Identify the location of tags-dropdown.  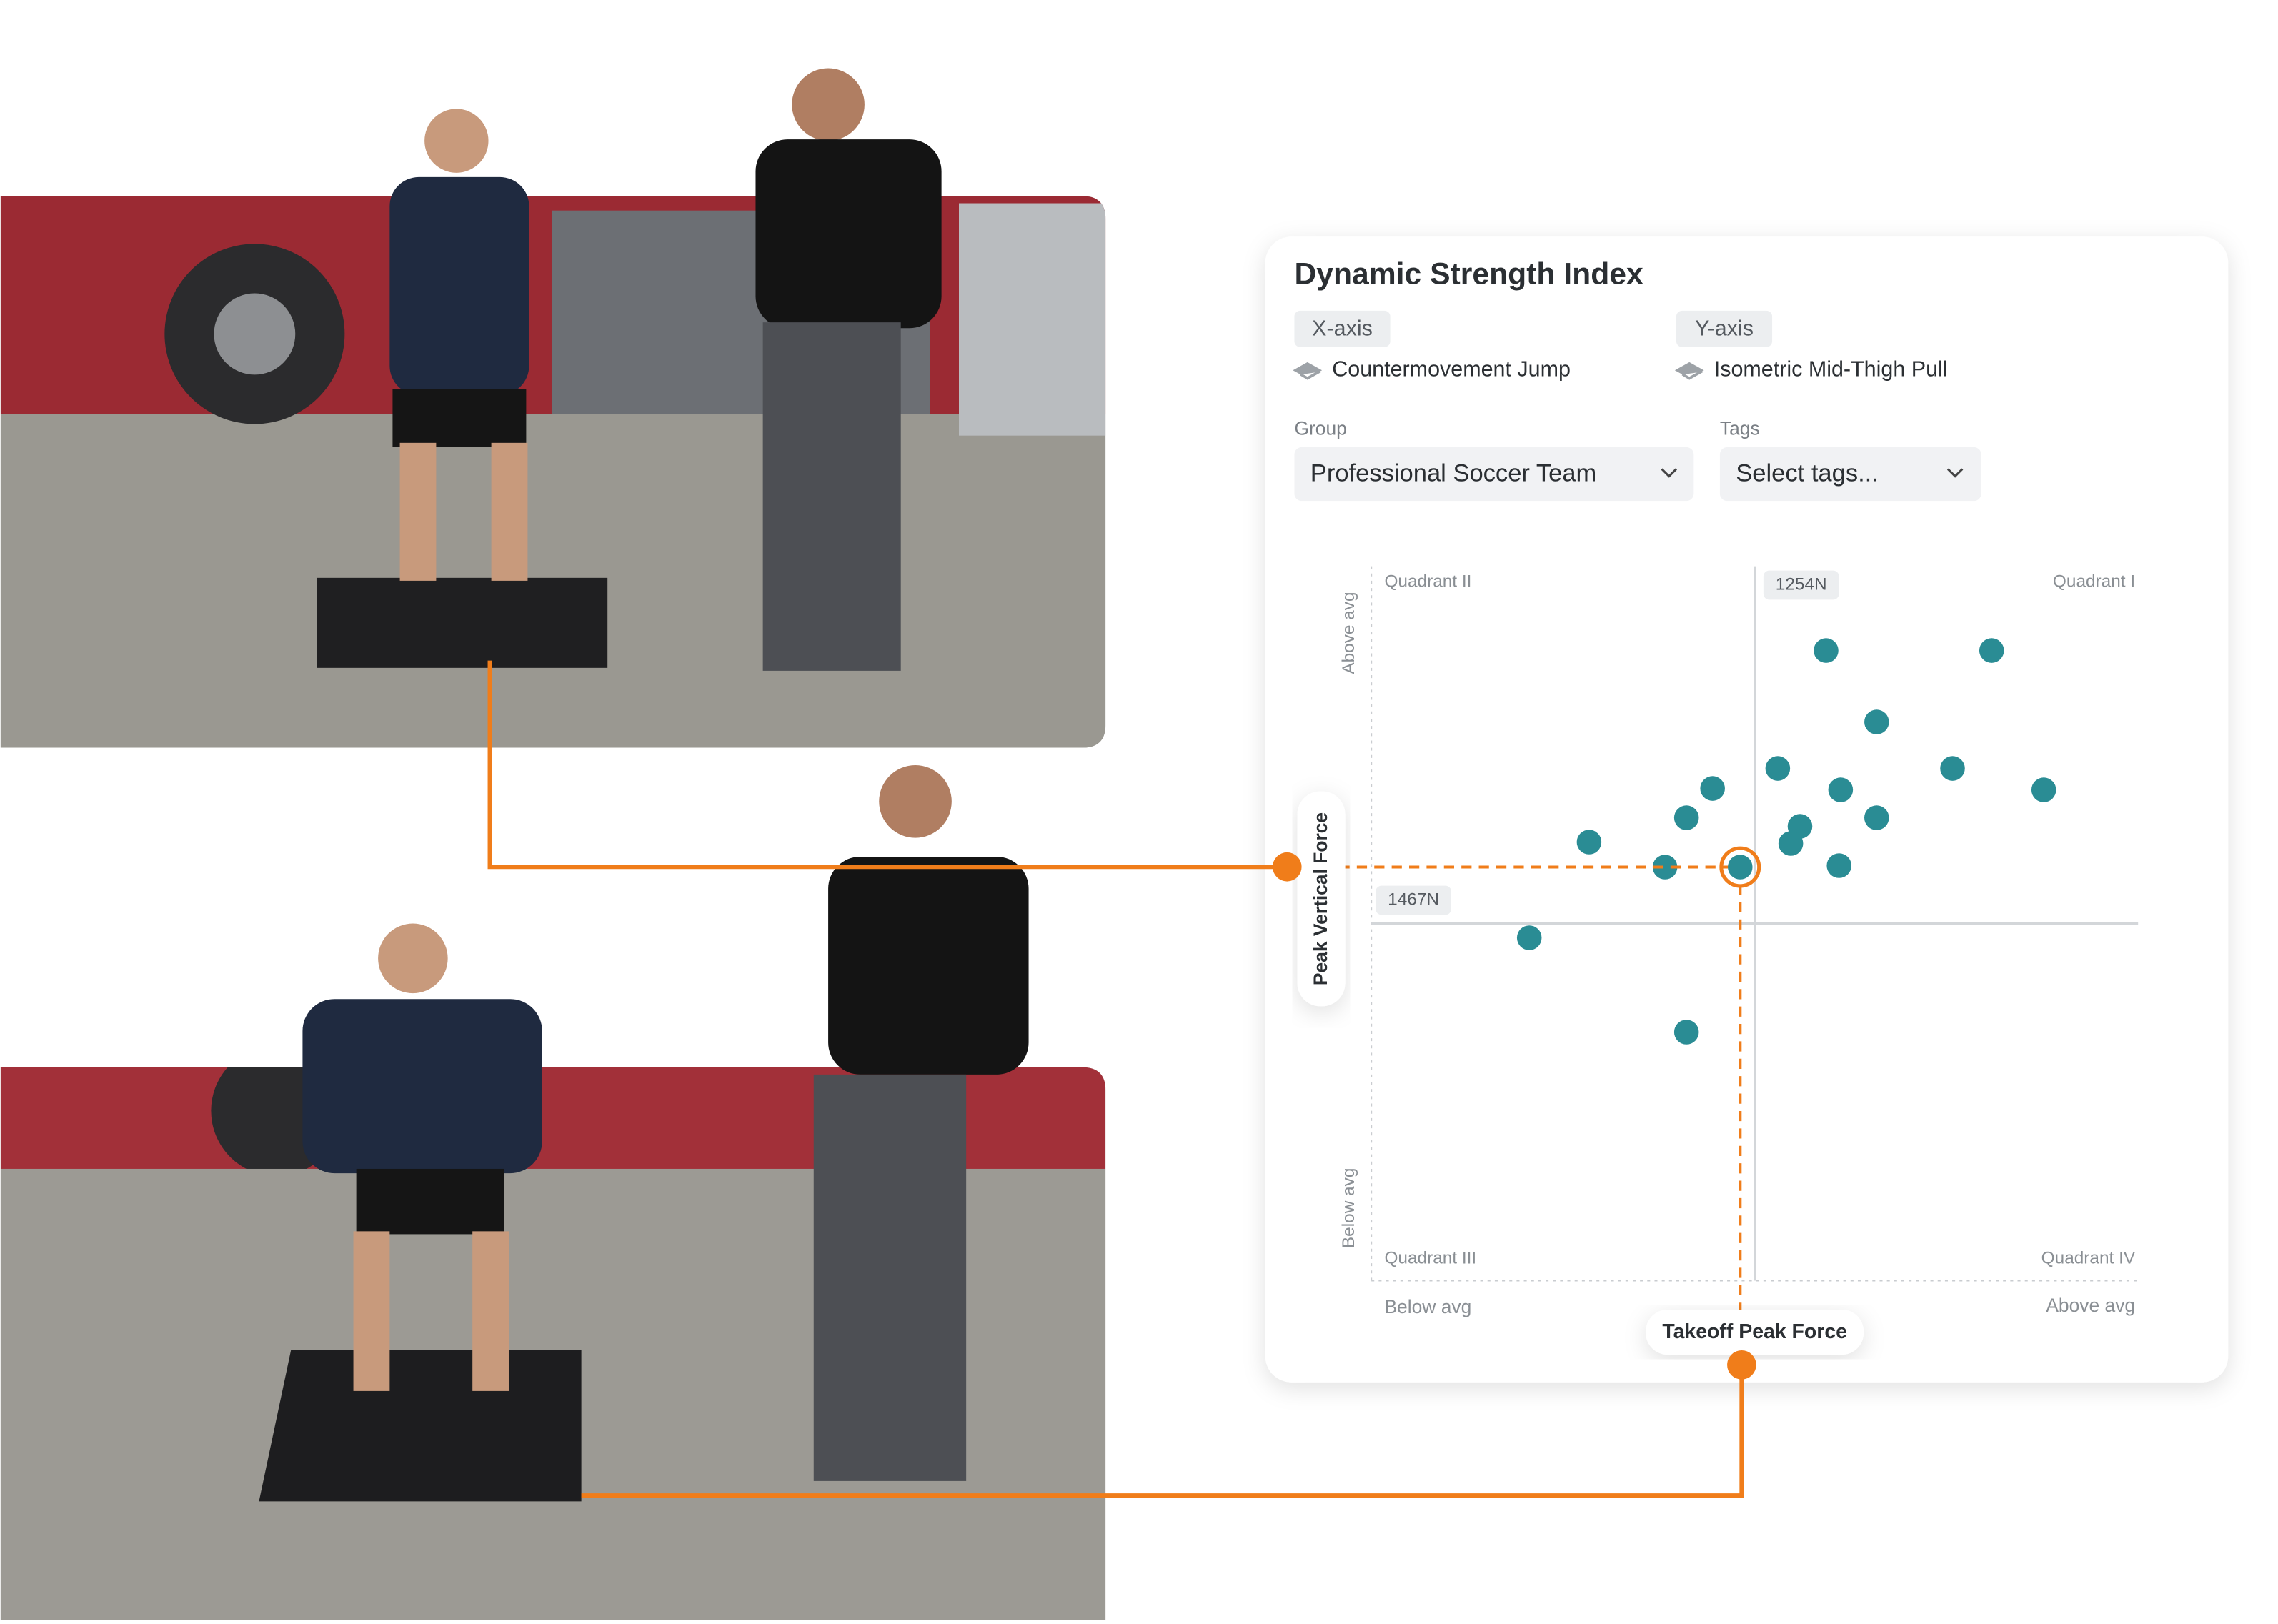
(1850, 475).